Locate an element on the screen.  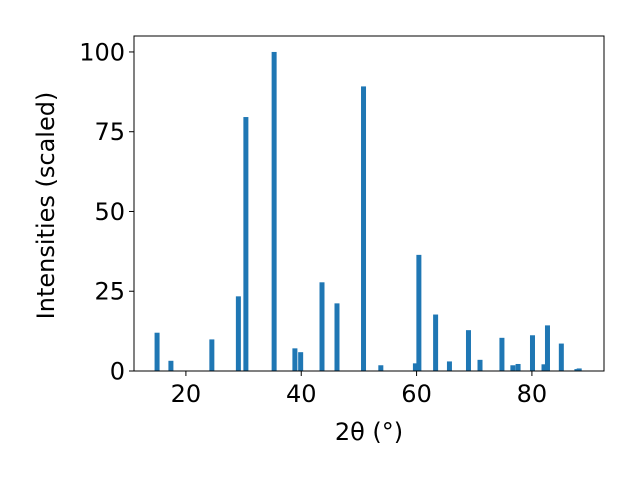
y-tick-label: 0 is located at coordinates (117, 372).